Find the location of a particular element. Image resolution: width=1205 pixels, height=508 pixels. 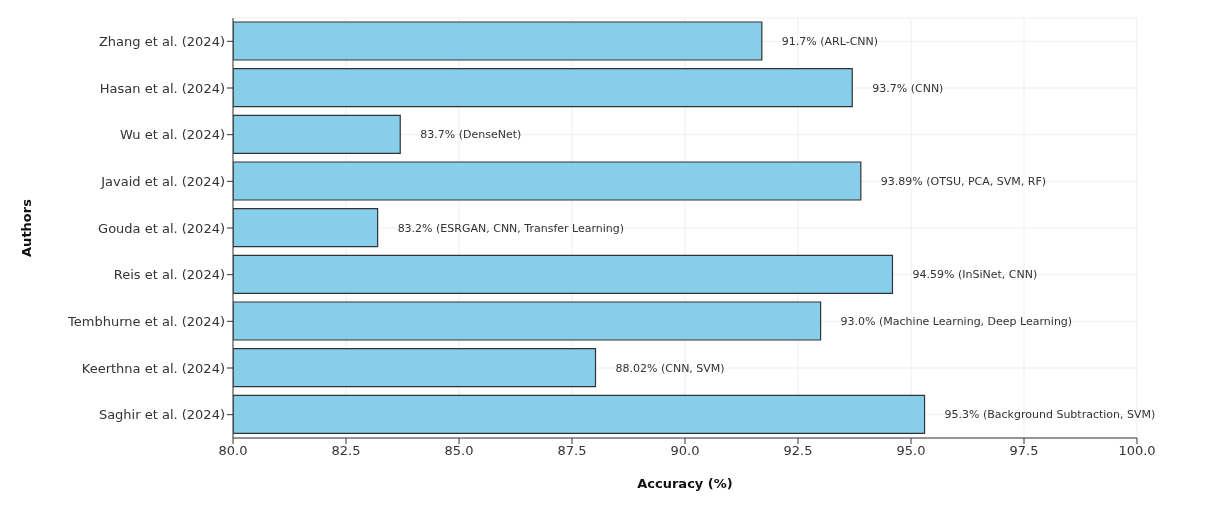

data-label: 94.59% (InSiNet, CNN) is located at coordinates (975, 275).